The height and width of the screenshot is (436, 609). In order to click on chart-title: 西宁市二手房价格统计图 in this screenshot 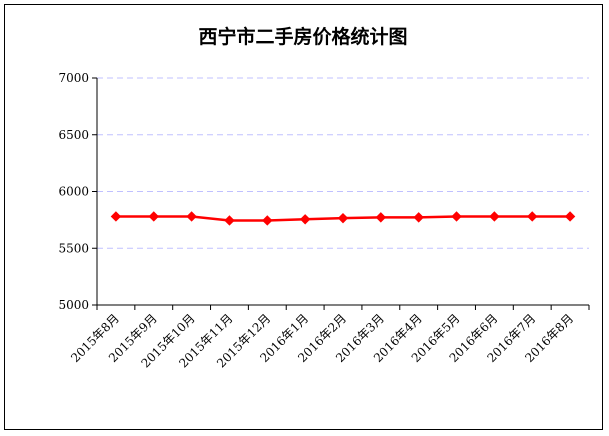, I will do `click(302, 36)`.